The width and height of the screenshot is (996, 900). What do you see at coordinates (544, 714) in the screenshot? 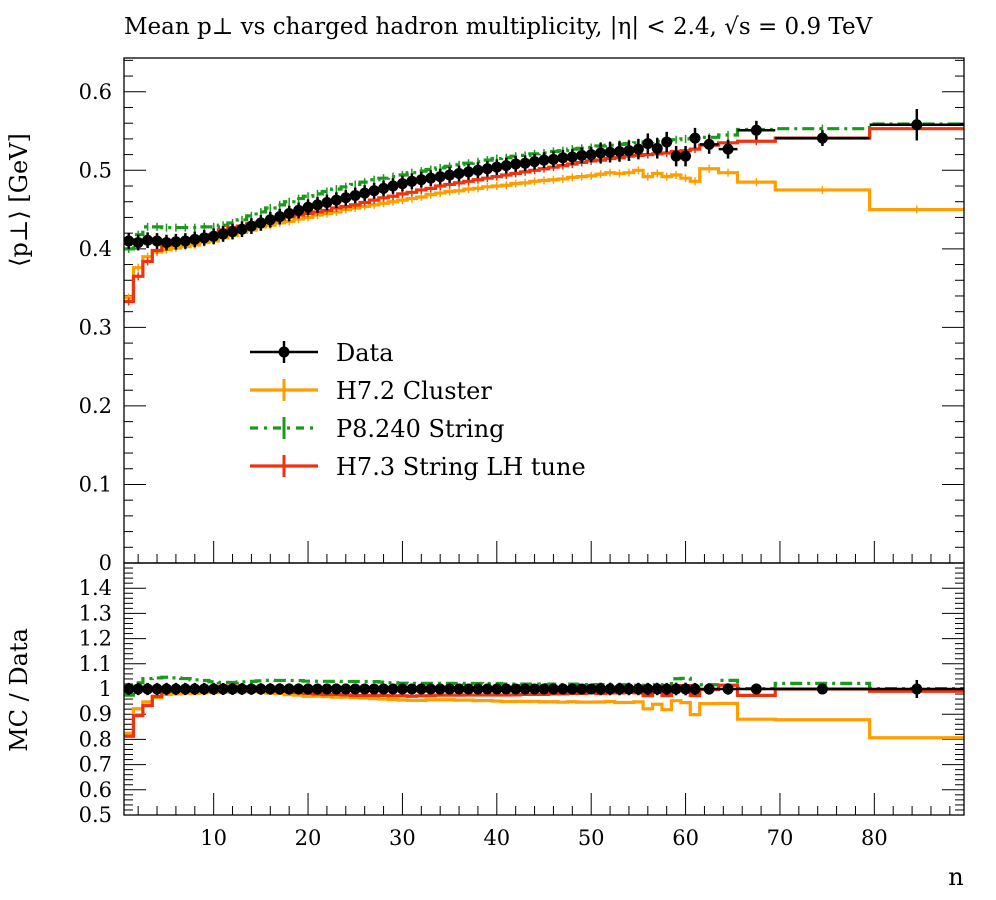
I see `ratio-h7-2-cluster-line` at bounding box center [544, 714].